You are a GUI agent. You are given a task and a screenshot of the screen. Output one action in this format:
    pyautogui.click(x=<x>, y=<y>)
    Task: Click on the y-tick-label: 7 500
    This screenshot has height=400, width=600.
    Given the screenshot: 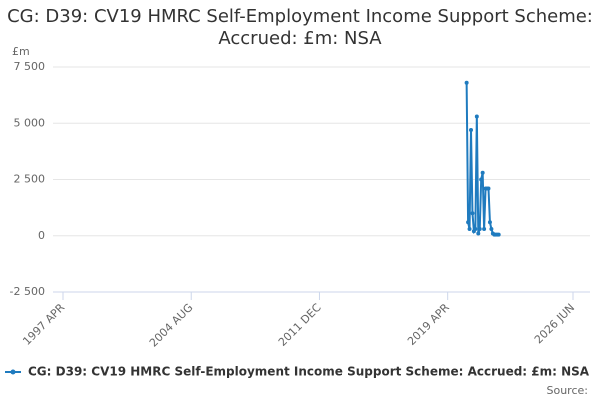 What is the action you would take?
    pyautogui.click(x=30, y=66)
    